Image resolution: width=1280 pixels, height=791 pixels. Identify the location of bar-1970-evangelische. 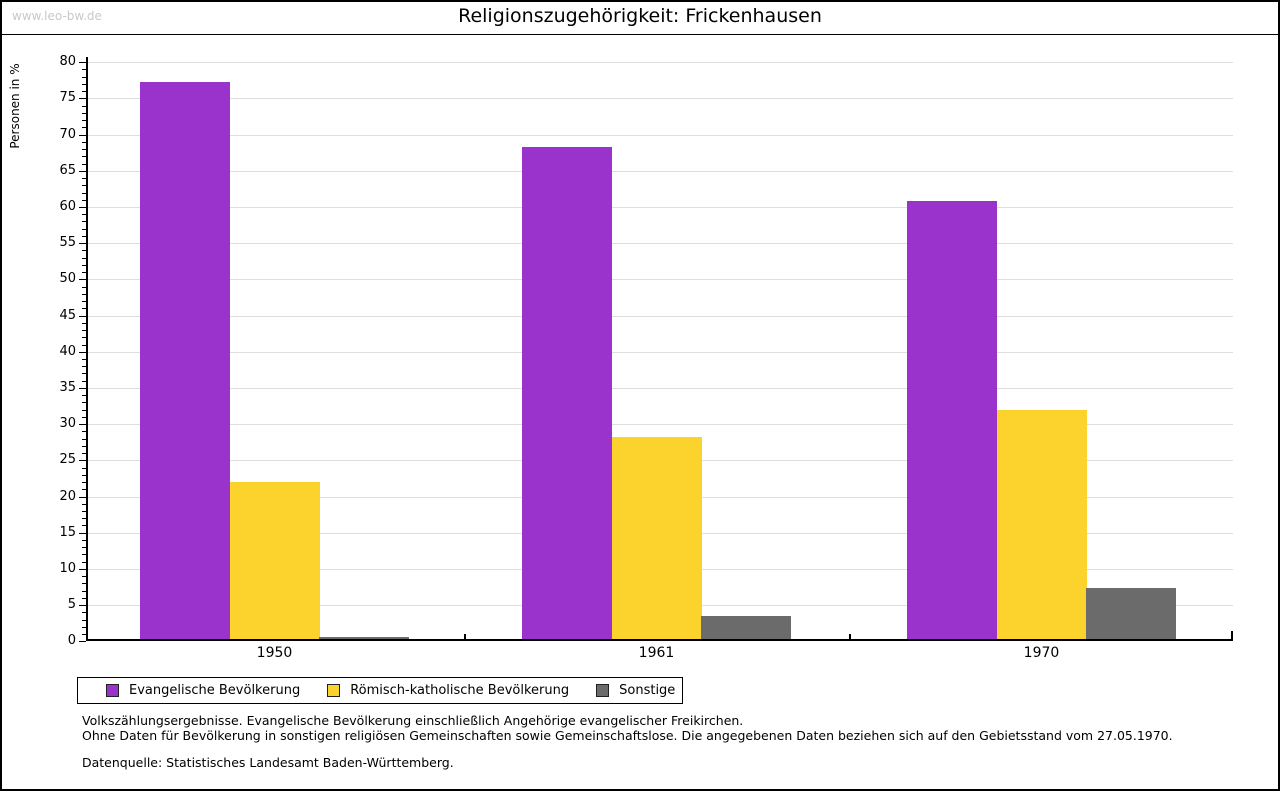
(952, 421).